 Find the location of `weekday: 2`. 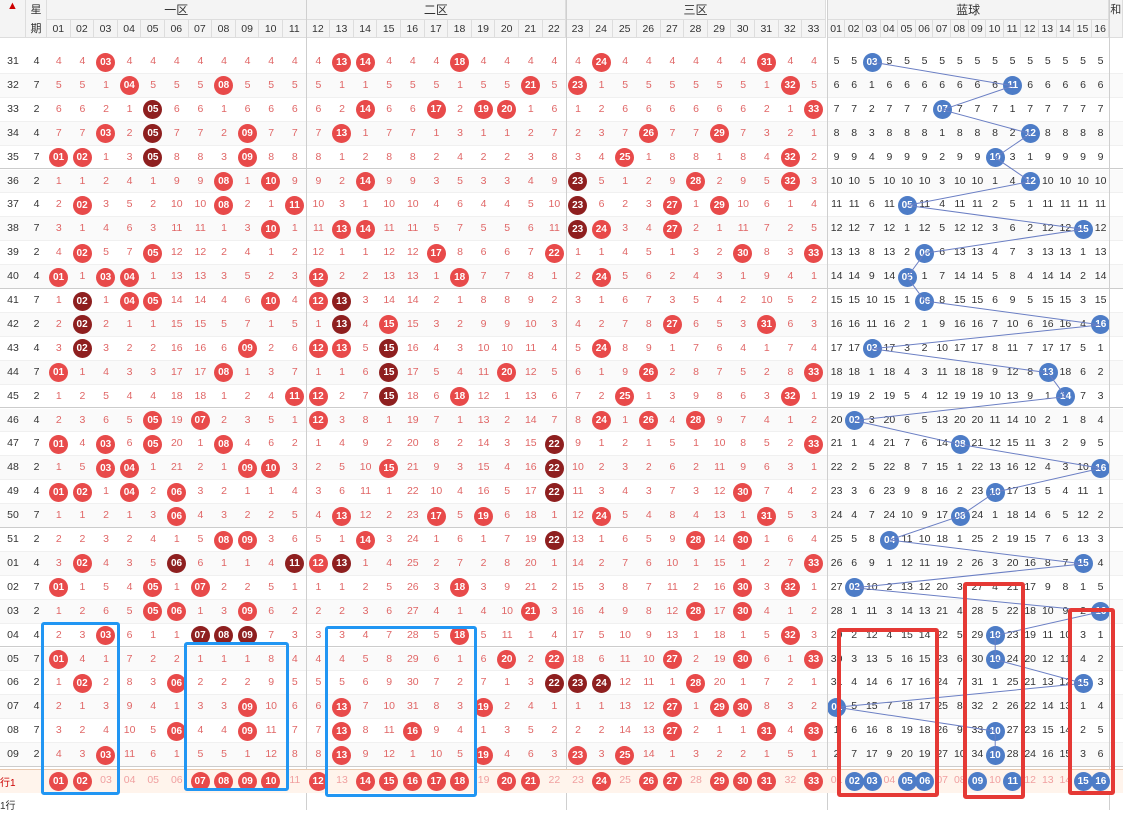

weekday: 2 is located at coordinates (36, 180).